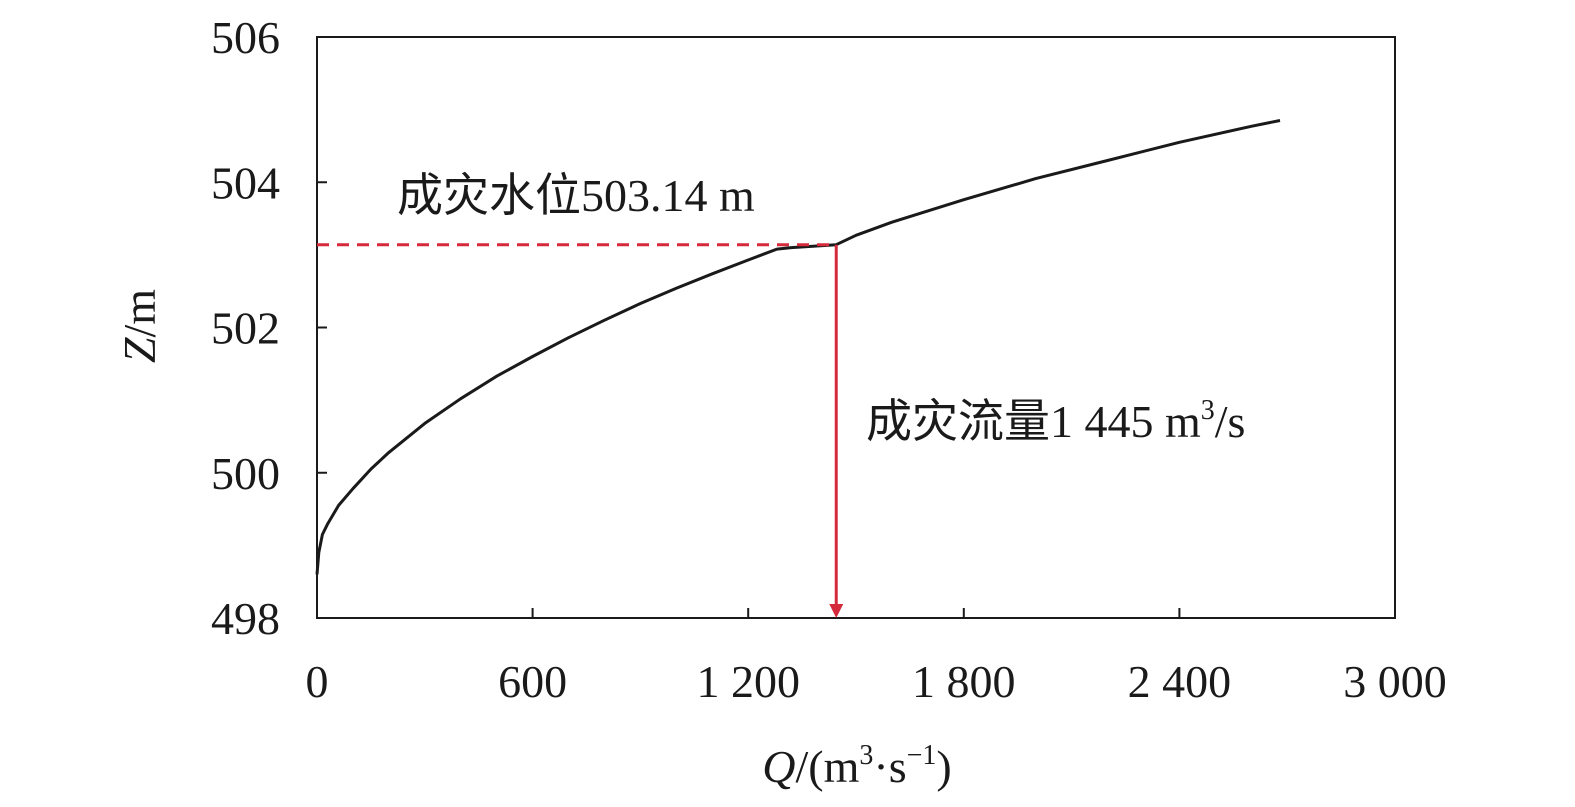 The height and width of the screenshot is (807, 1575). I want to click on discharge-annotation: 成灾流量1 445 m3/s, so click(1055, 421).